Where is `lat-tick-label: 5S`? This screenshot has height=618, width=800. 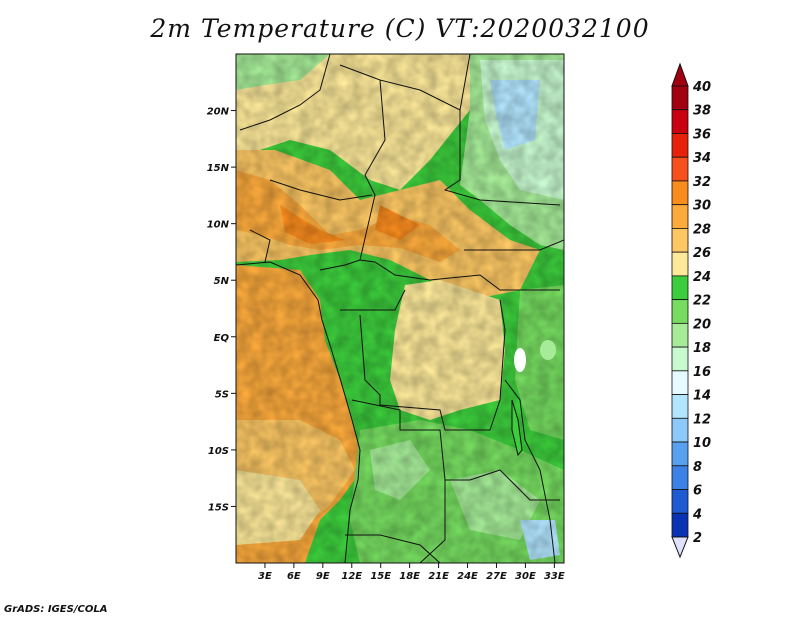
lat-tick-label: 5S is located at coordinates (222, 394).